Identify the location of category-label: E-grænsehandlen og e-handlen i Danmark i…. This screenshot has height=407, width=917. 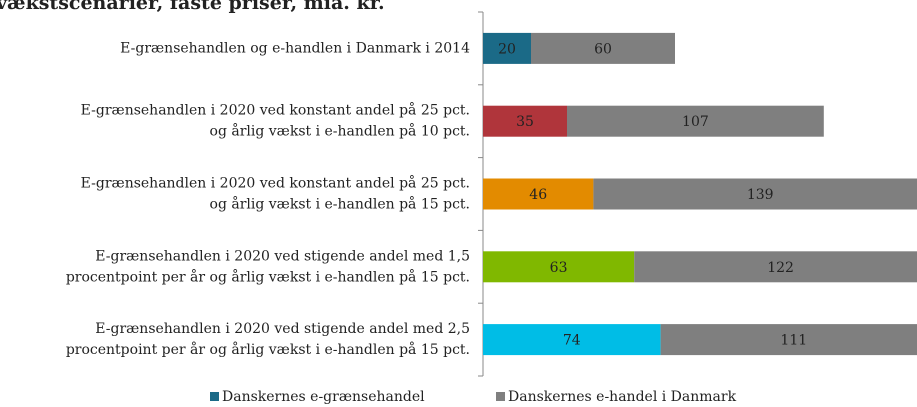
(295, 48).